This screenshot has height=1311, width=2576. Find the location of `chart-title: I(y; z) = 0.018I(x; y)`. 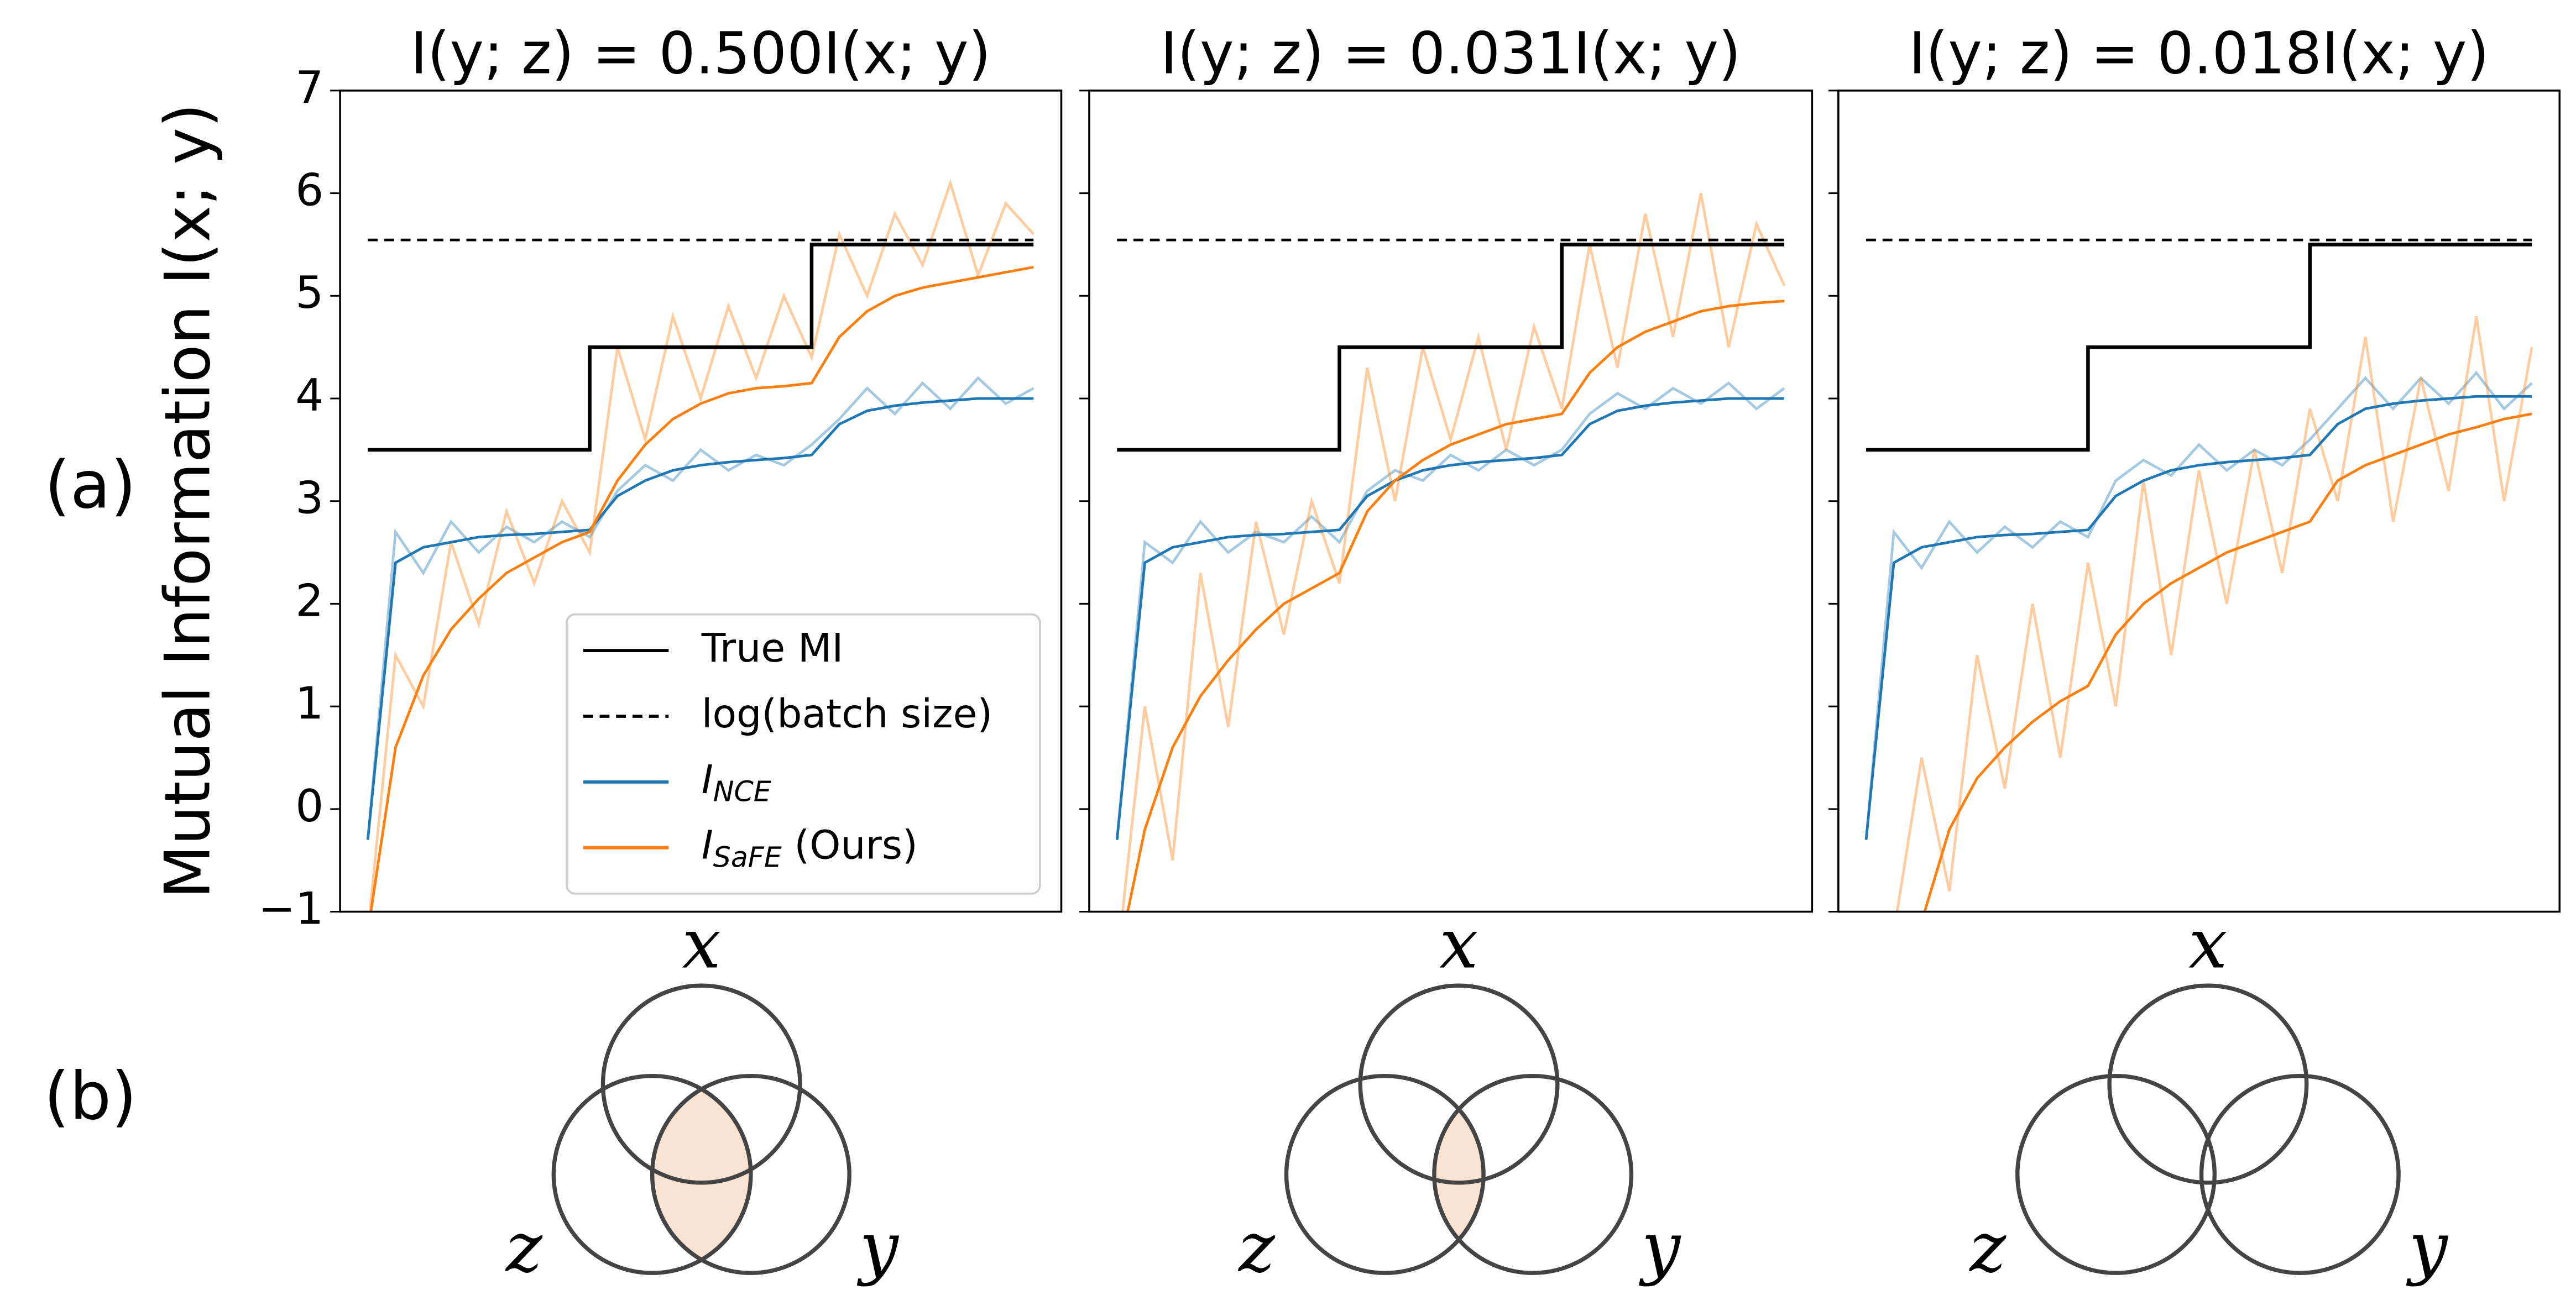

chart-title: I(y; z) = 0.018I(x; y) is located at coordinates (2199, 53).